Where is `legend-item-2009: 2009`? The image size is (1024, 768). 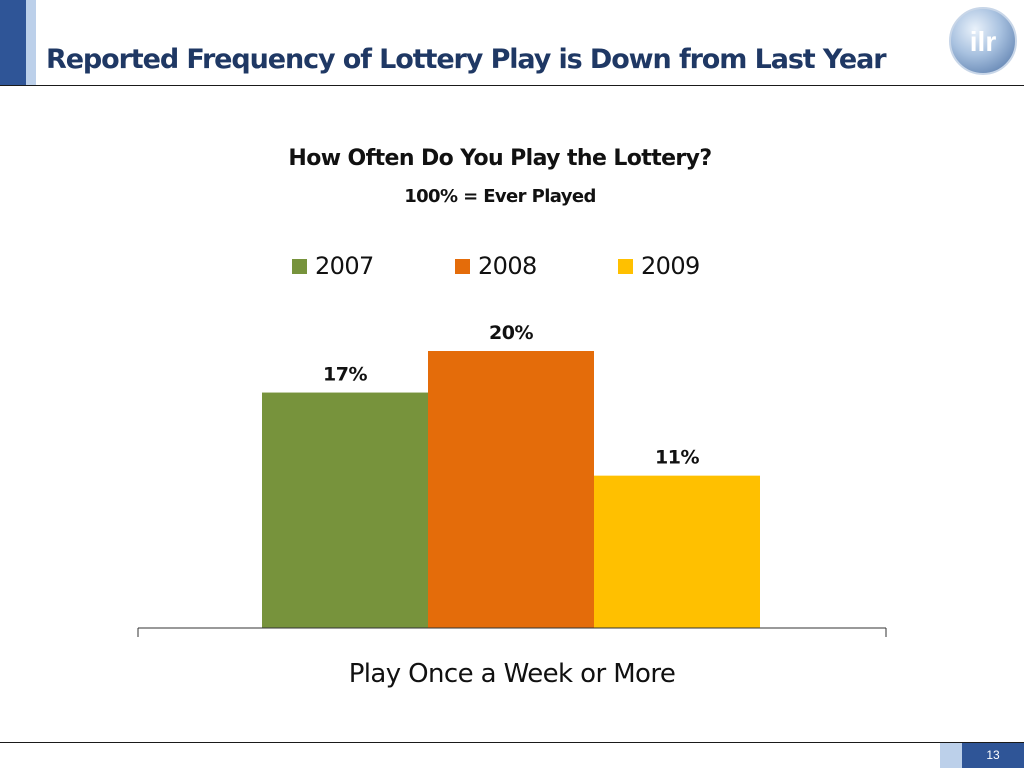 legend-item-2009: 2009 is located at coordinates (659, 266).